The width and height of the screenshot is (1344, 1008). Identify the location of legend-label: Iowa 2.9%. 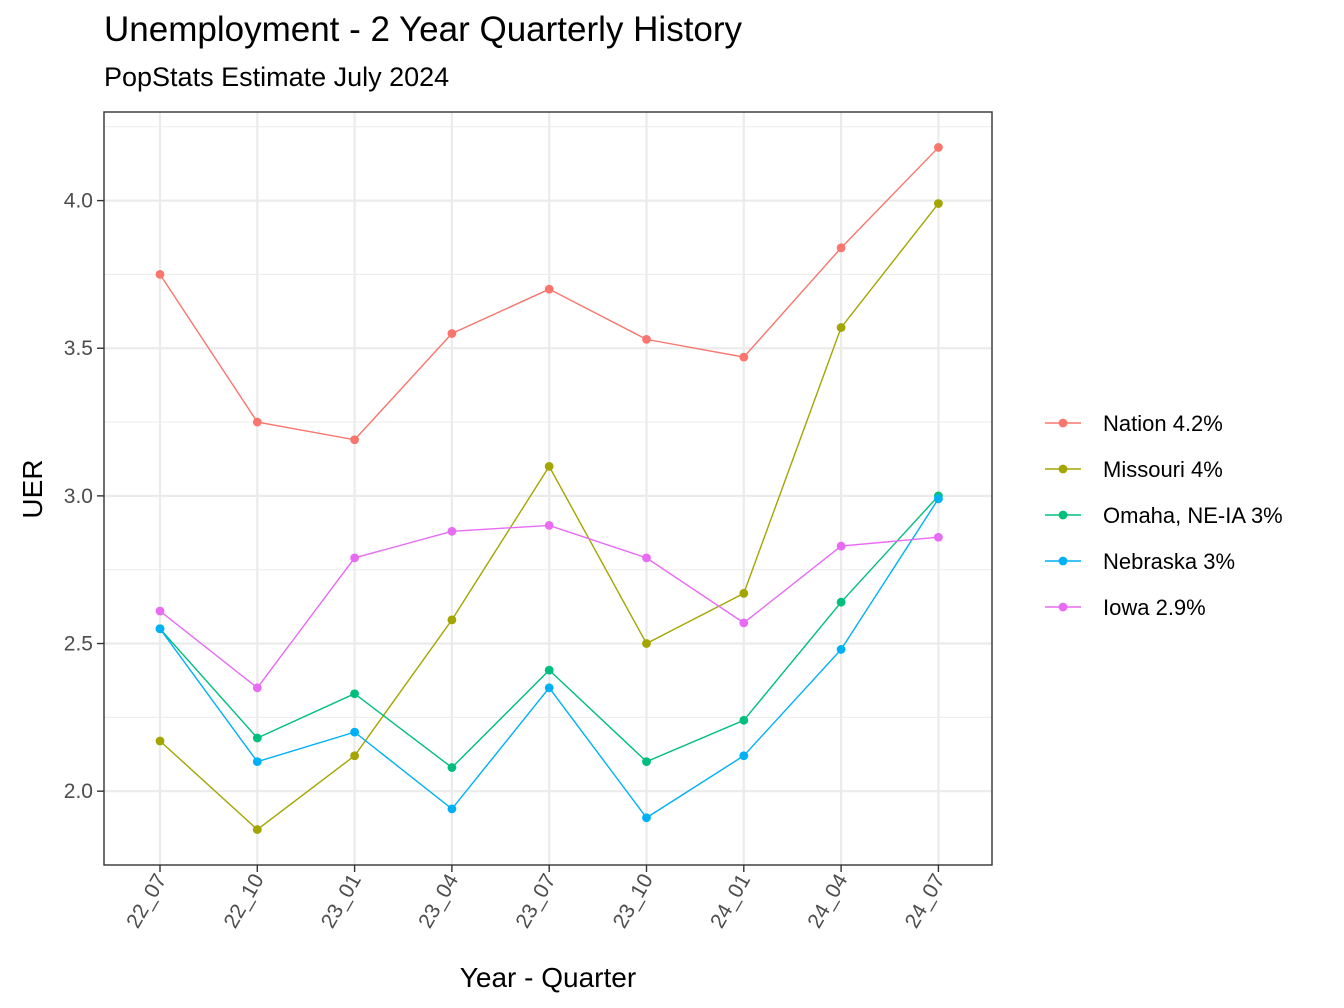
(1154, 607).